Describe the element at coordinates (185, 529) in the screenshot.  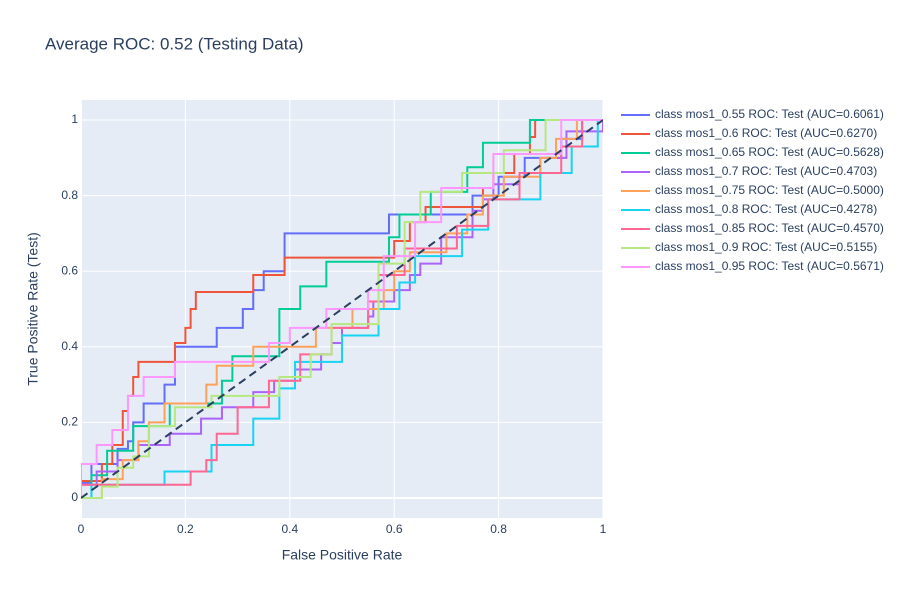
I see `x-tick-label: 0.2` at that location.